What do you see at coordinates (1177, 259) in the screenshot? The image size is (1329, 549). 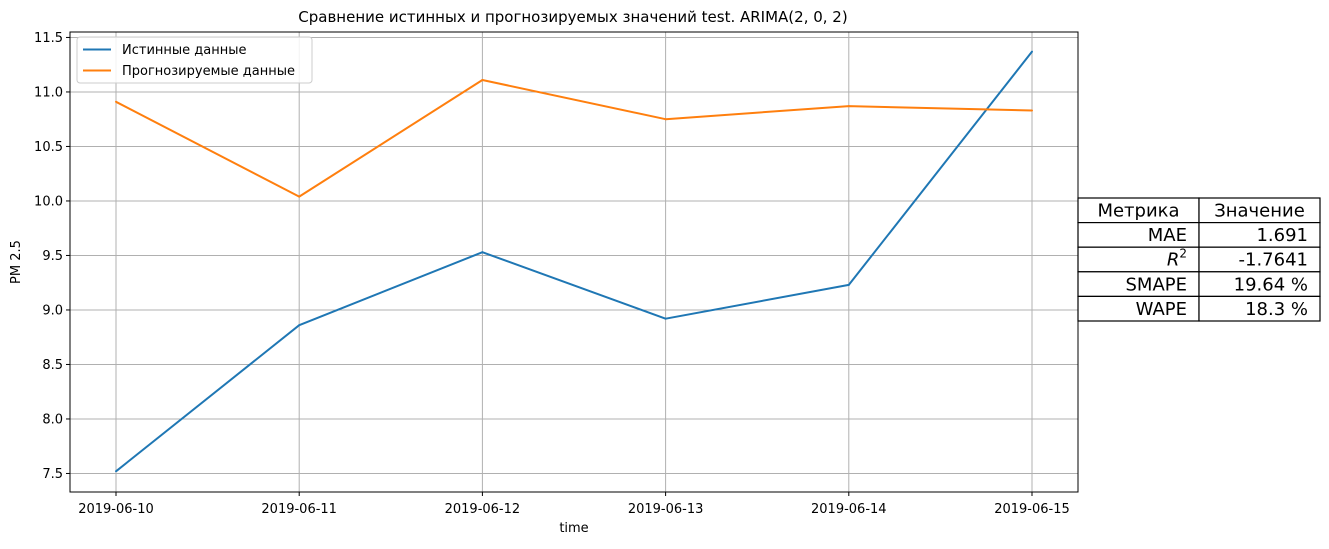 I see `table-metric-name: R2` at bounding box center [1177, 259].